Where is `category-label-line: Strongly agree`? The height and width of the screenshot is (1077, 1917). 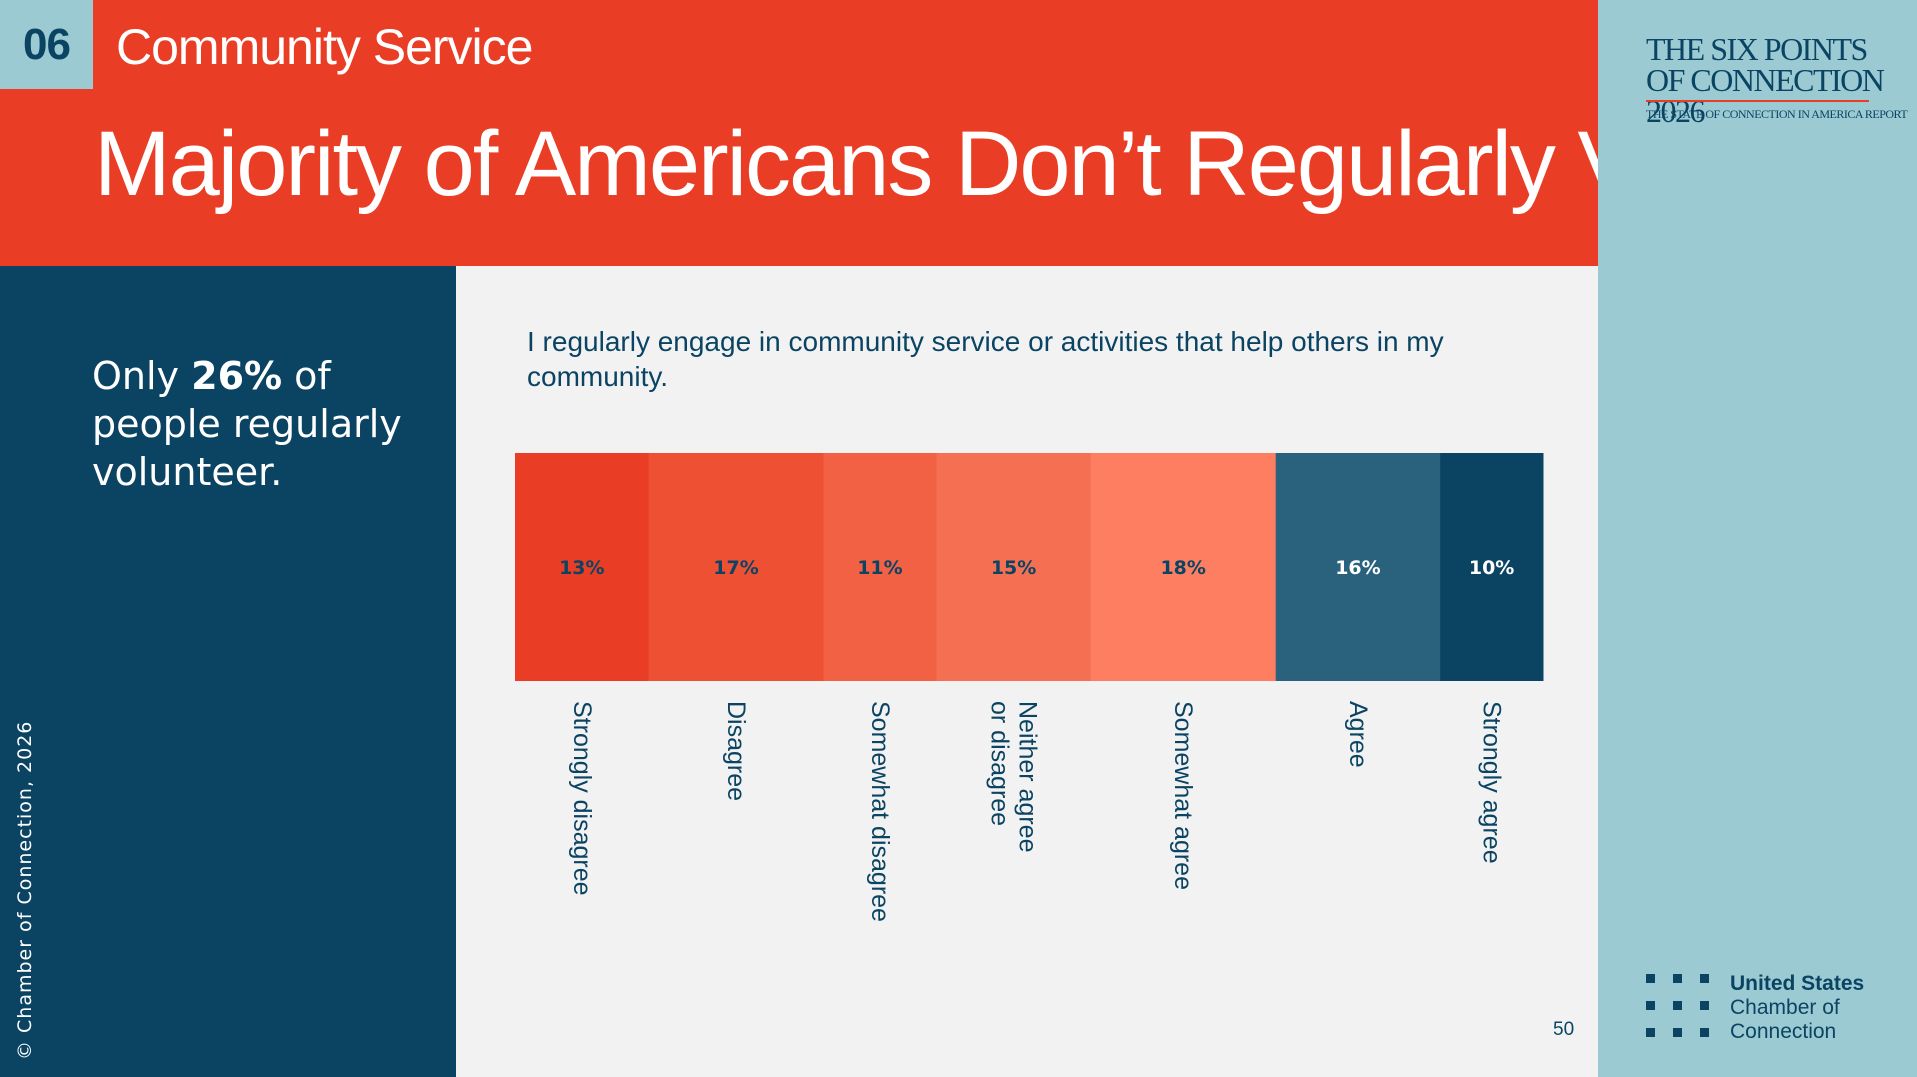 category-label-line: Strongly agree is located at coordinates (1492, 782).